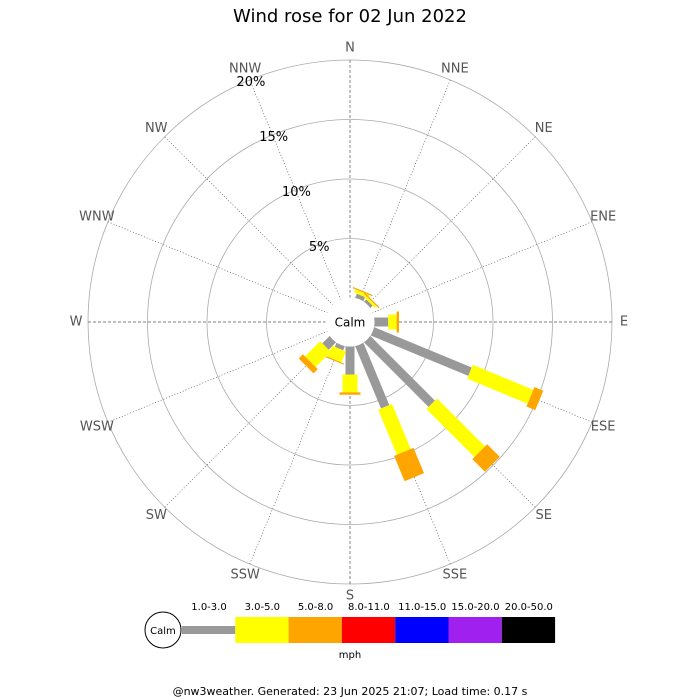 Image resolution: width=700 pixels, height=700 pixels. Describe the element at coordinates (245, 575) in the screenshot. I see `direction-label: SSW` at that location.